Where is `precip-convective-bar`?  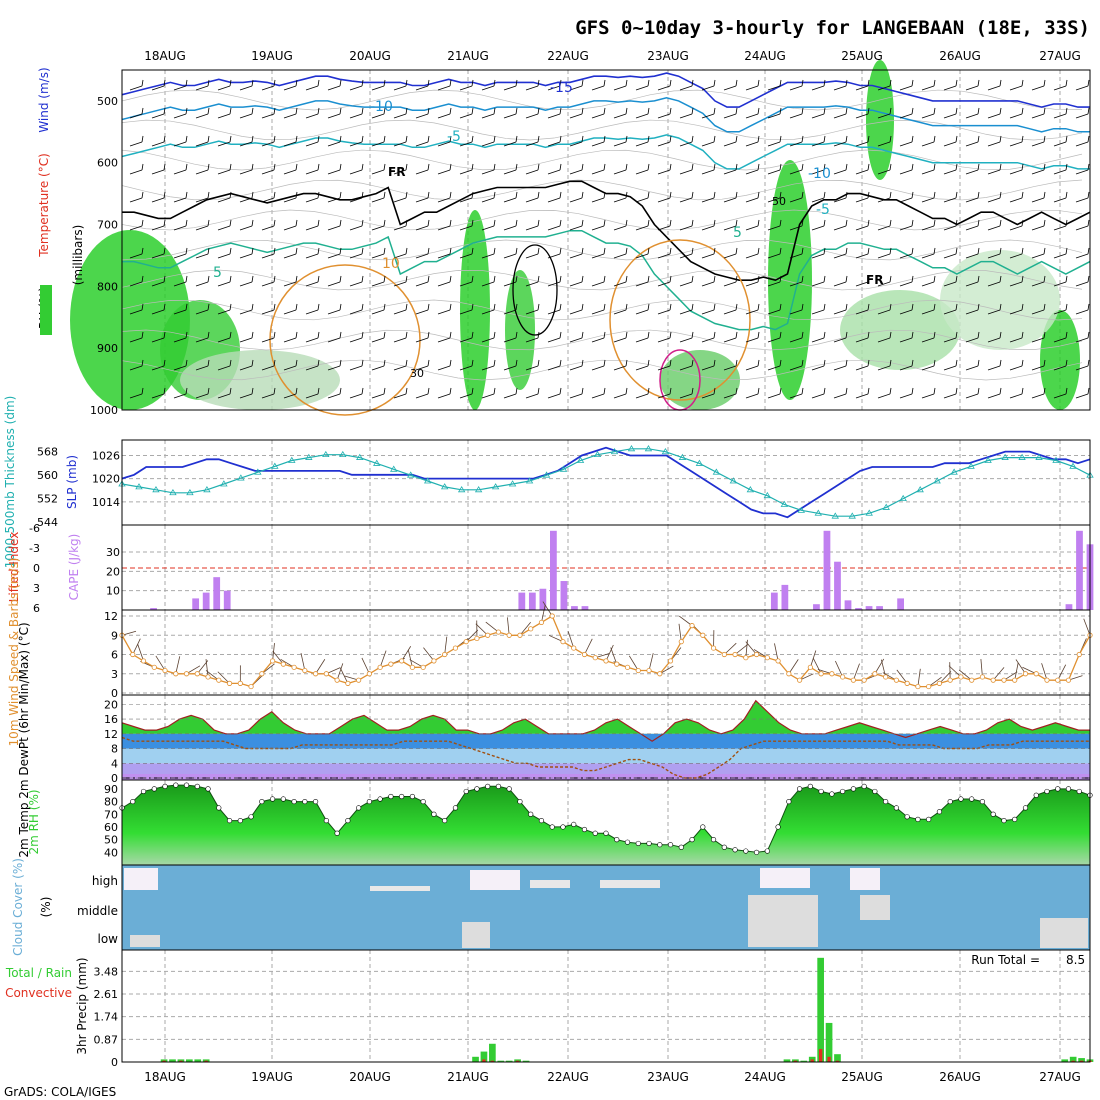
precip-convective-bar is located at coordinates (1073, 1061).